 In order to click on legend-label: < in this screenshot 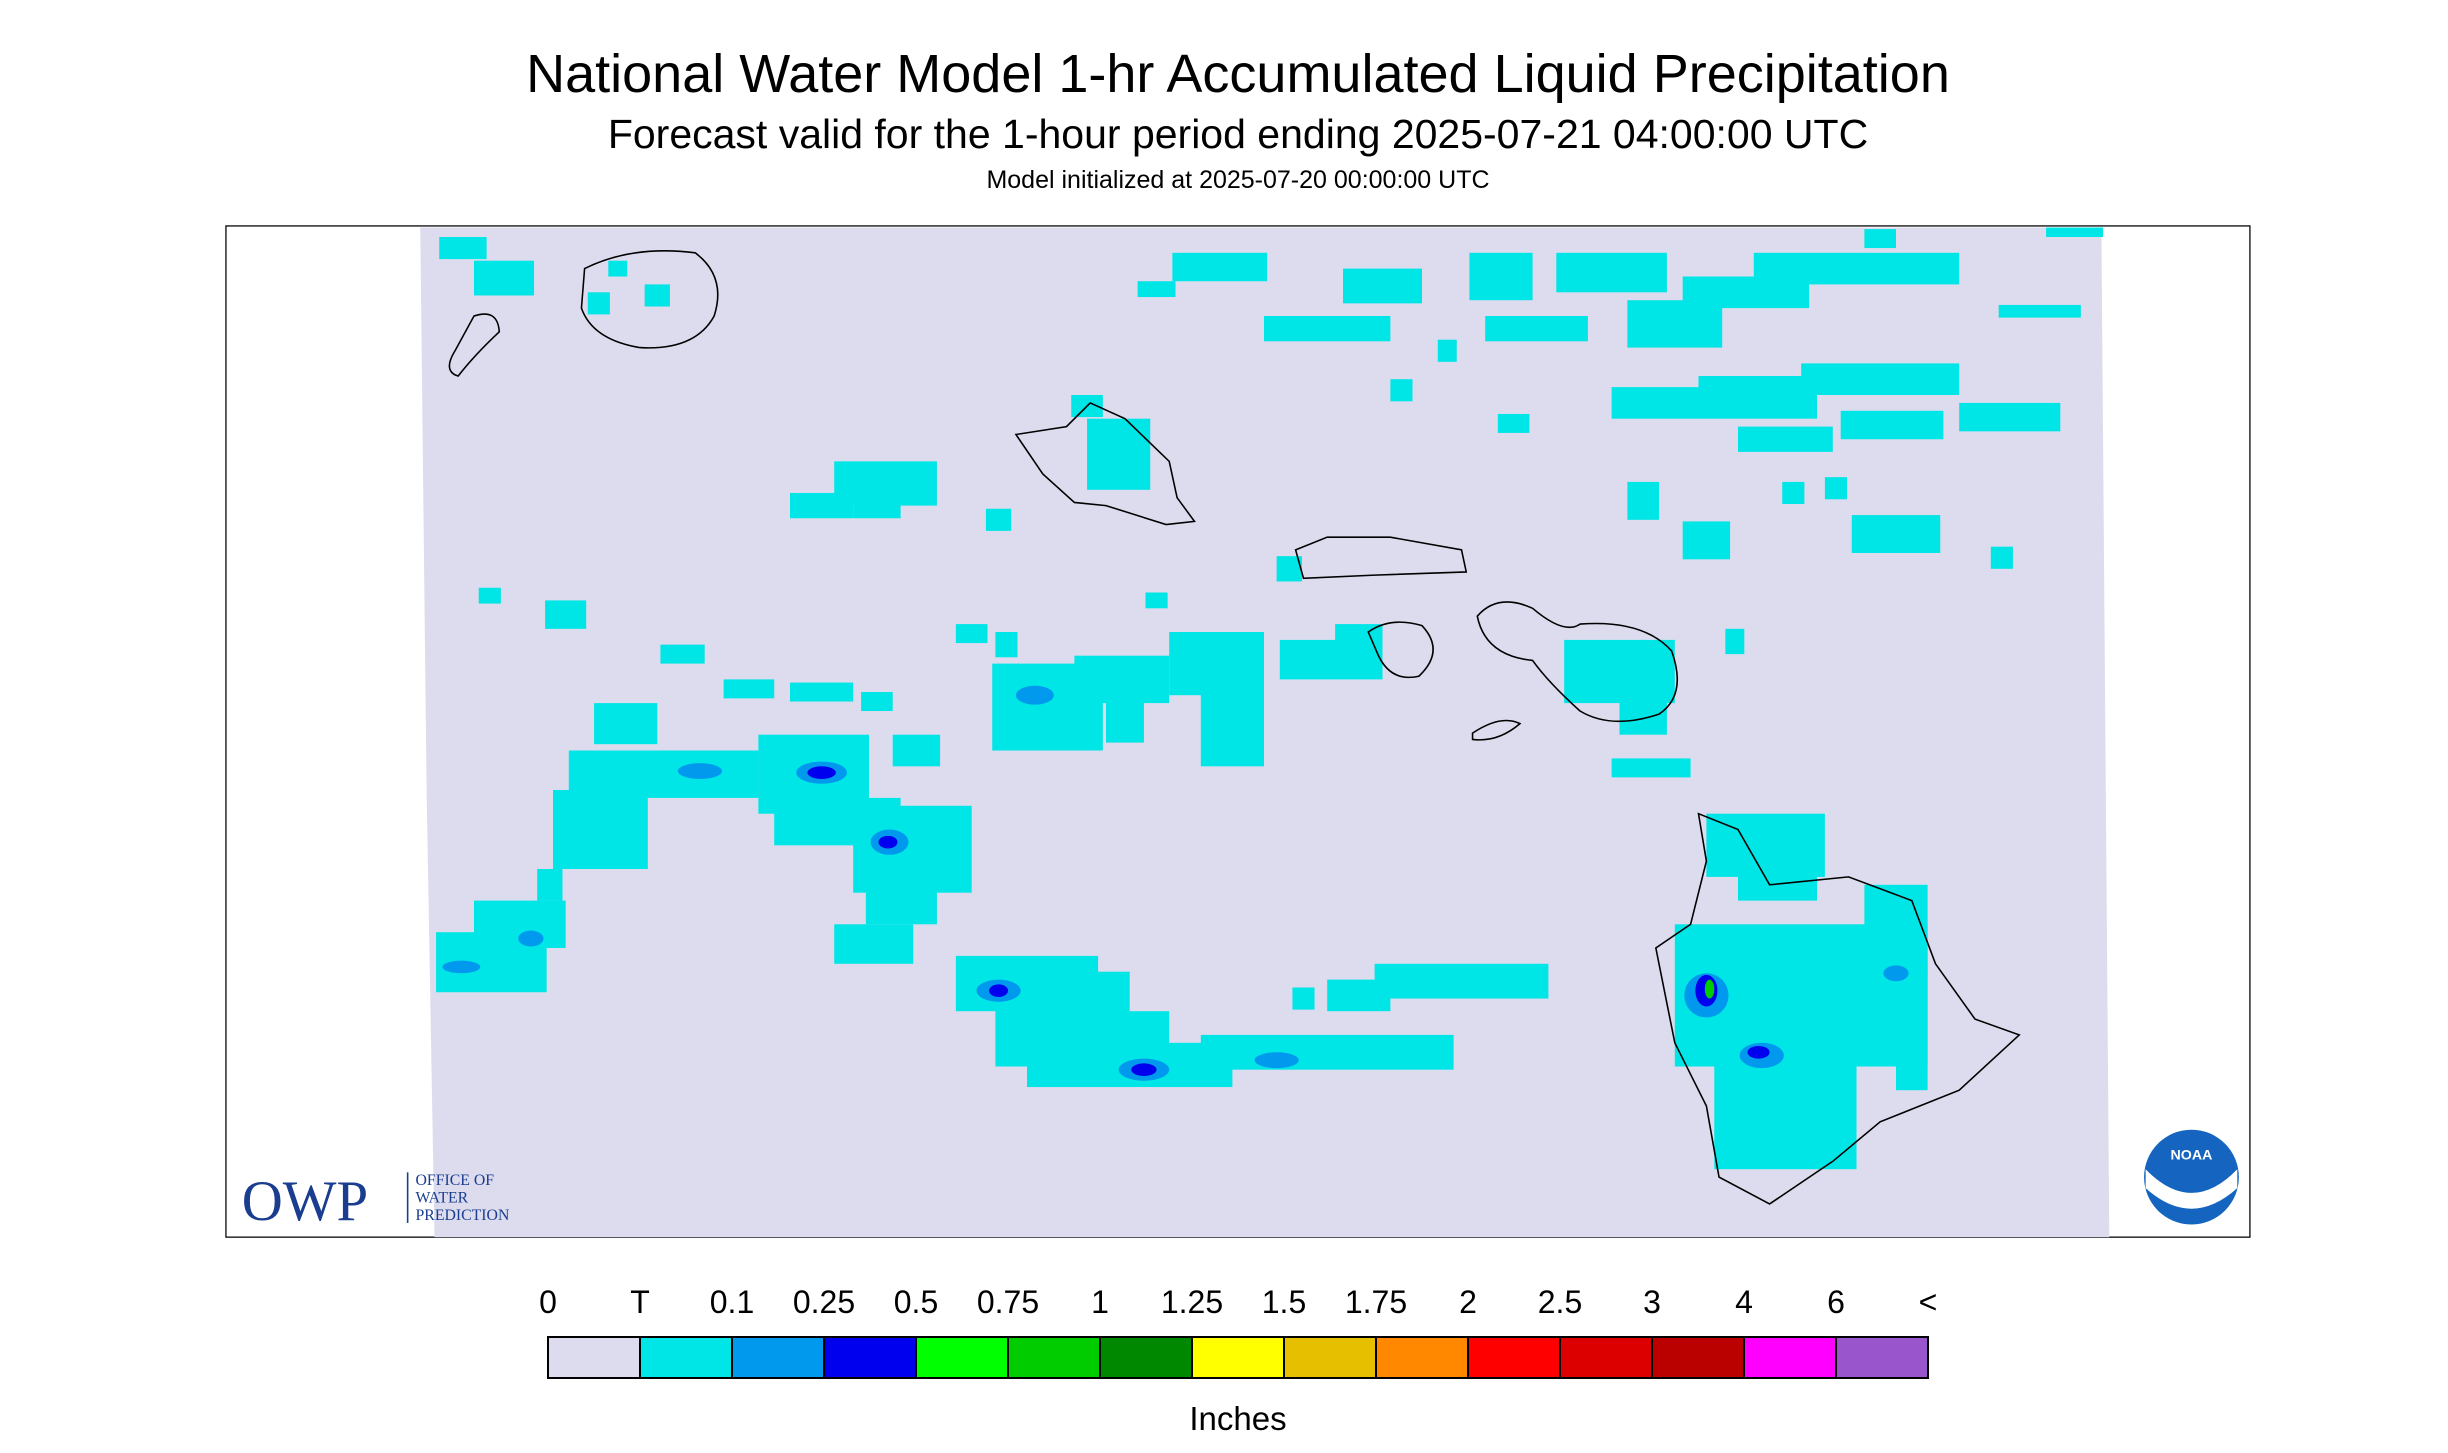, I will do `click(1928, 1302)`.